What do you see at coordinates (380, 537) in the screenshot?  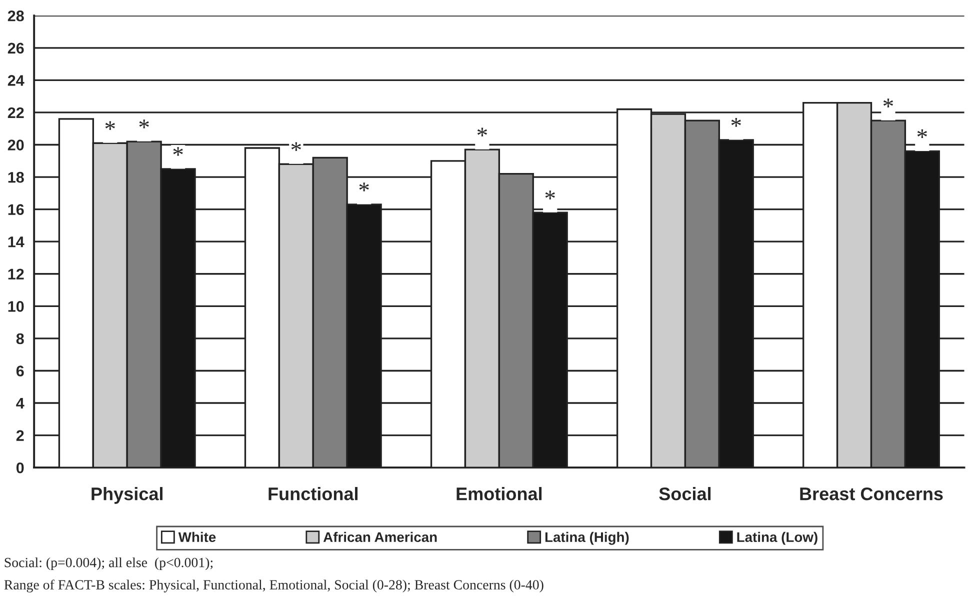 I see `legend-label: African American` at bounding box center [380, 537].